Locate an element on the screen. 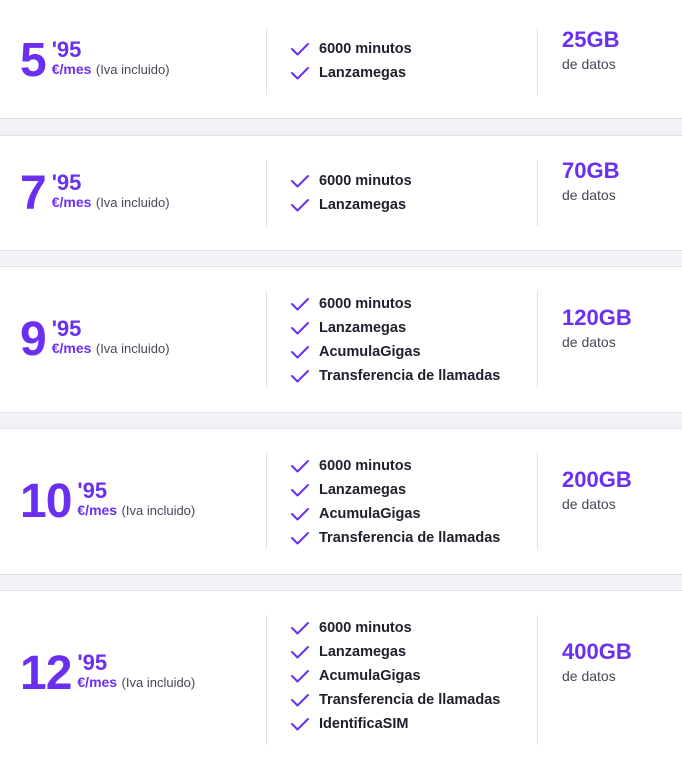  plan-price: 12 '95 €/mes (Iva incluido) is located at coordinates (107, 674).